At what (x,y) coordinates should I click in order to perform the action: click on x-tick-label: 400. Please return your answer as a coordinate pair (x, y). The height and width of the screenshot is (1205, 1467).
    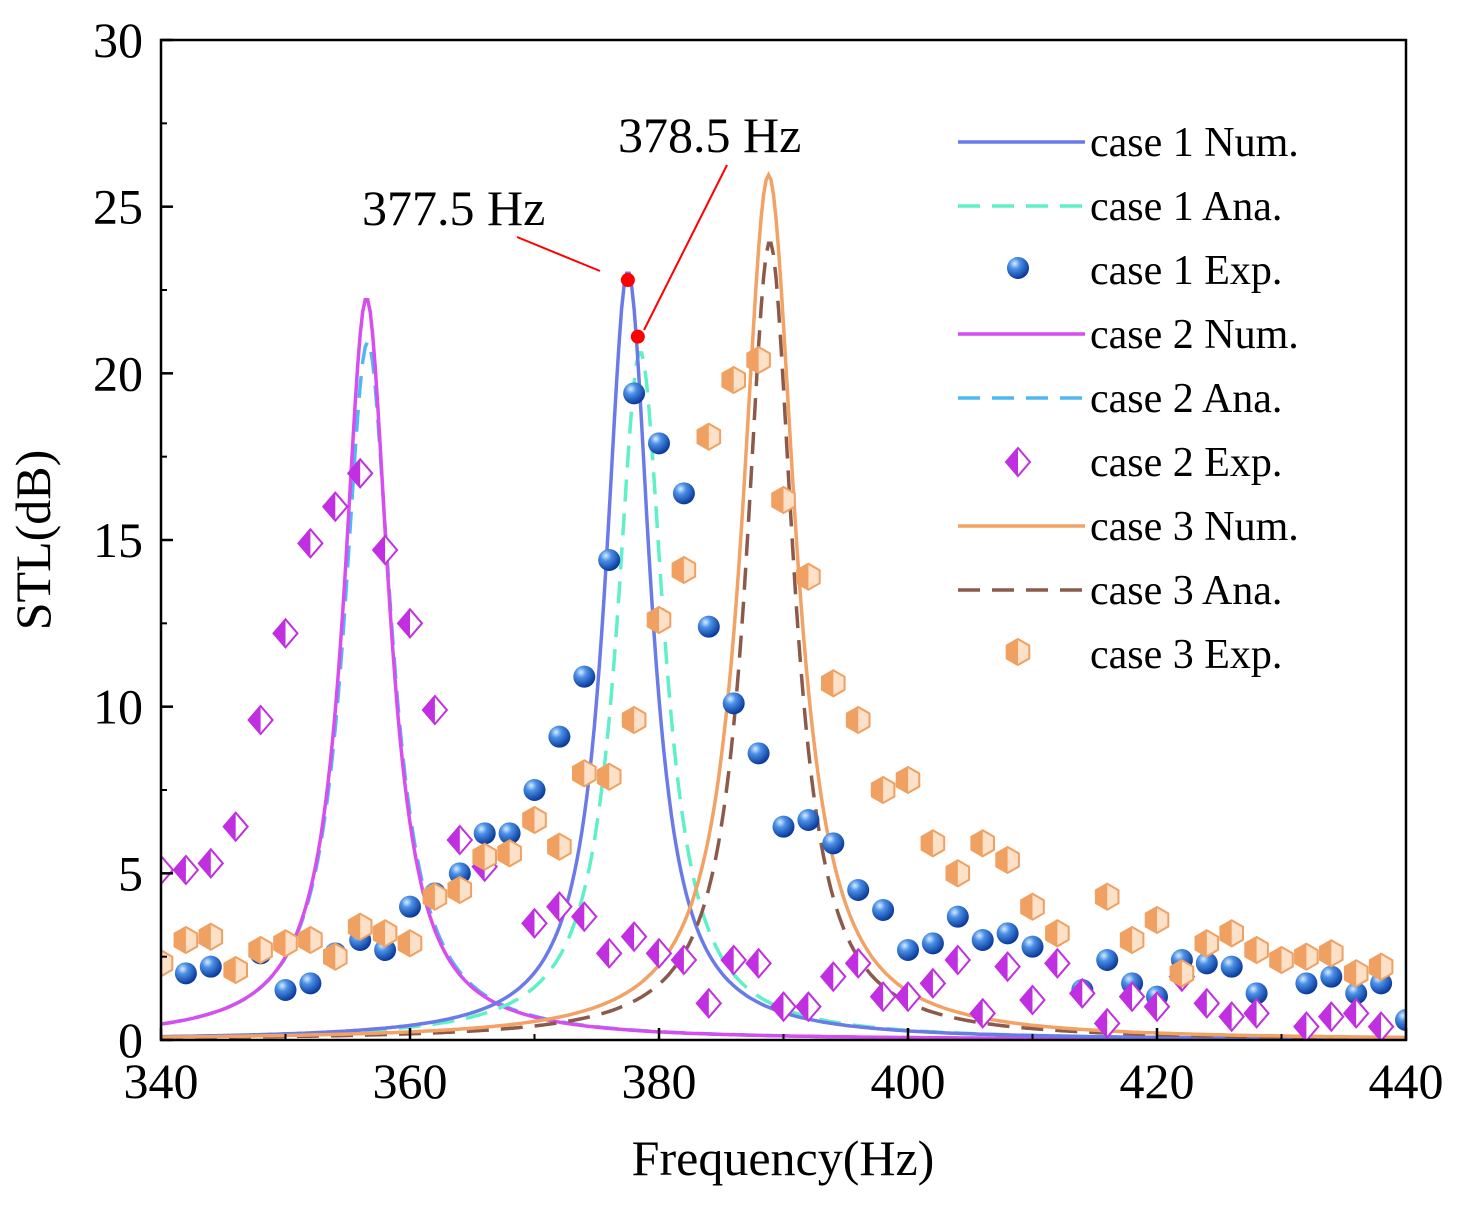
    Looking at the image, I should click on (908, 1081).